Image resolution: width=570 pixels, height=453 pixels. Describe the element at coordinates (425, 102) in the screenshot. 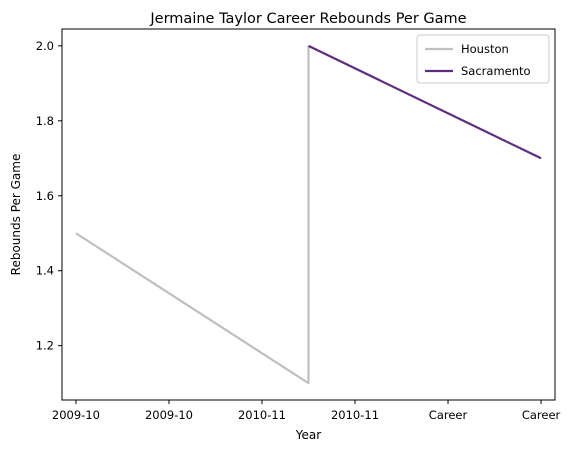

I see `series-line-sacramento` at that location.